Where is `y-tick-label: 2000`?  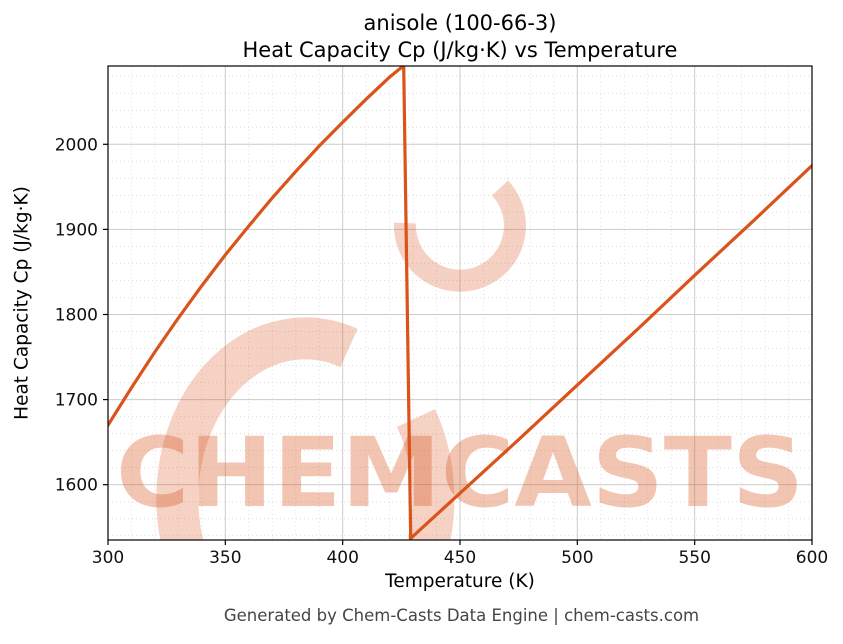 y-tick-label: 2000 is located at coordinates (76, 145).